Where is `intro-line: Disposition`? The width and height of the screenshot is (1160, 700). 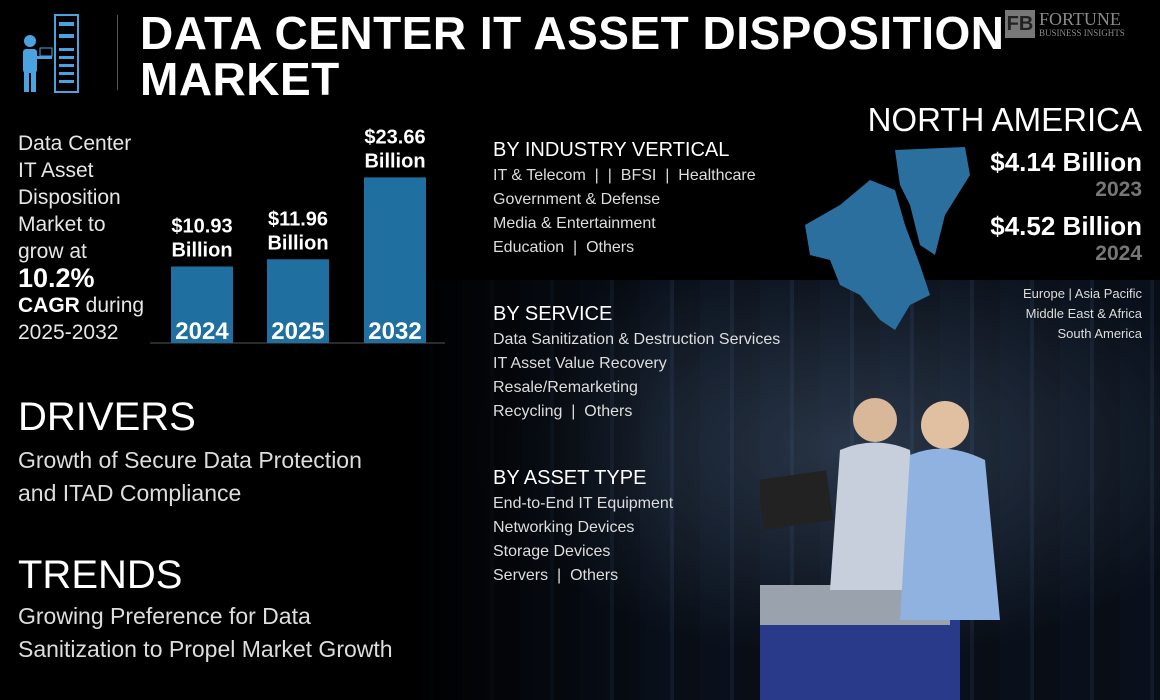
intro-line: Disposition is located at coordinates (69, 197).